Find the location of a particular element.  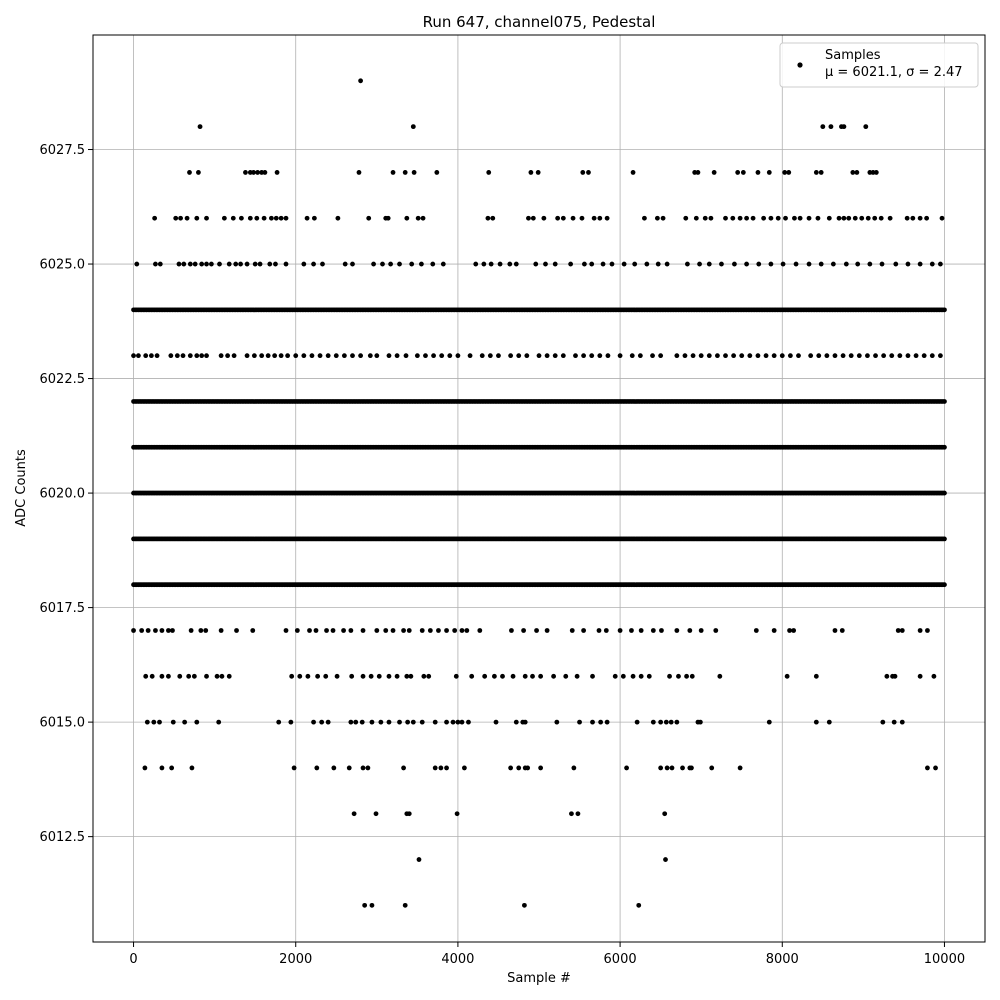

y-tick-label: 6015.0 is located at coordinates (63, 723).